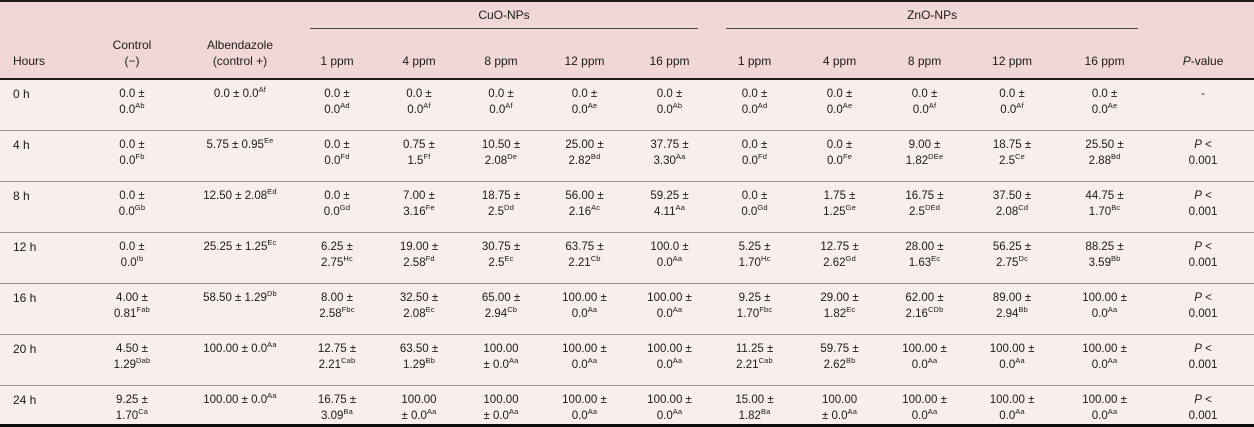 This screenshot has width=1254, height=427. Describe the element at coordinates (1012, 207) in the screenshot. I see `data-cell-zno-12ppm: 37.50 ±2.08Cd` at that location.